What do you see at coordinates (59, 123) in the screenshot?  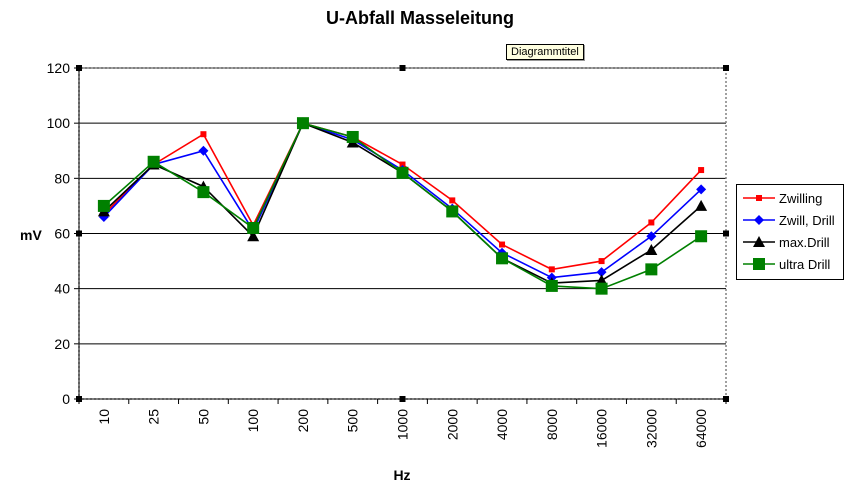 I see `y-tick-label: 100` at bounding box center [59, 123].